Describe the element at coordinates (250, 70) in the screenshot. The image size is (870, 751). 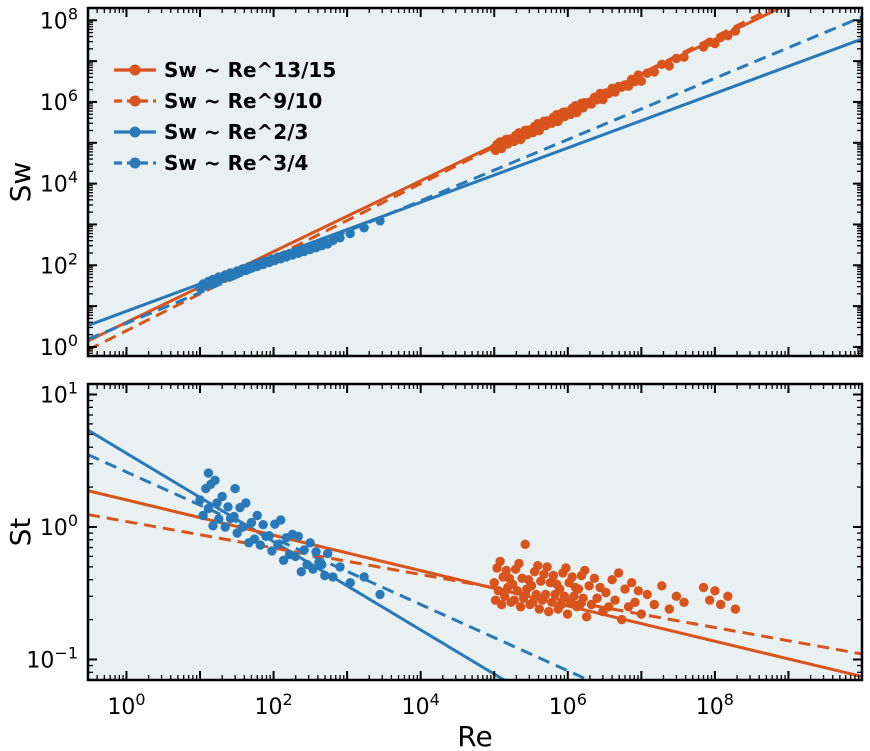
I see `legend-label: Sw ~ Re^13/15` at that location.